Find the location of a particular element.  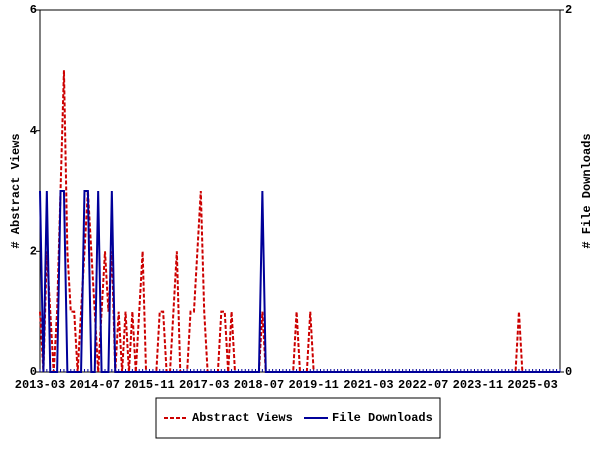

legend-label: File Downloads is located at coordinates (382, 418).